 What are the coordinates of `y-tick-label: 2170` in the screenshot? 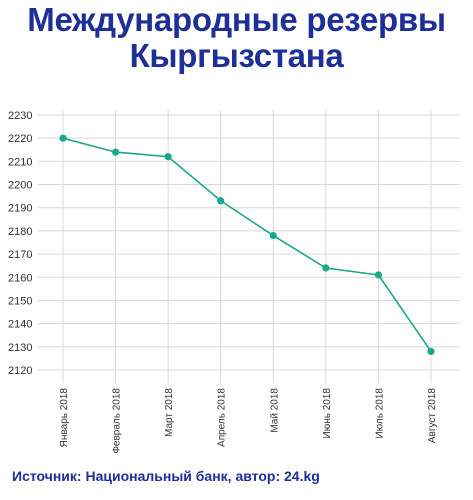 It's located at (20, 255).